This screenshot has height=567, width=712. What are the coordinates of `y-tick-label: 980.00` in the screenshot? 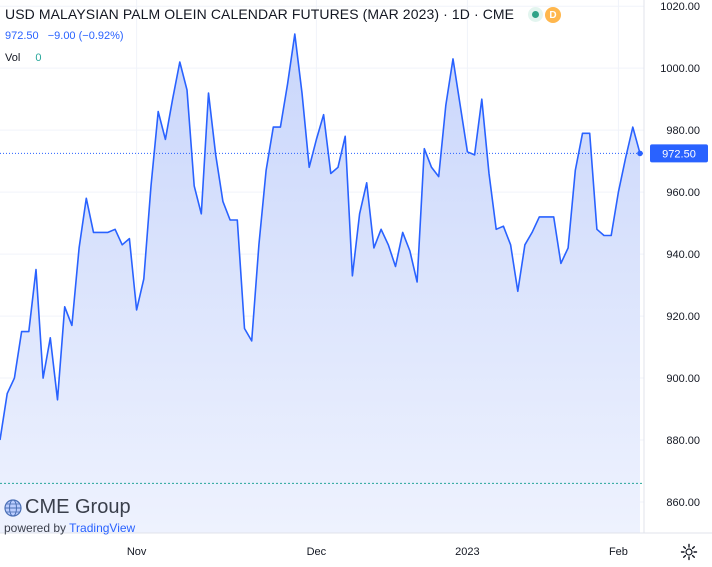 It's located at (683, 131).